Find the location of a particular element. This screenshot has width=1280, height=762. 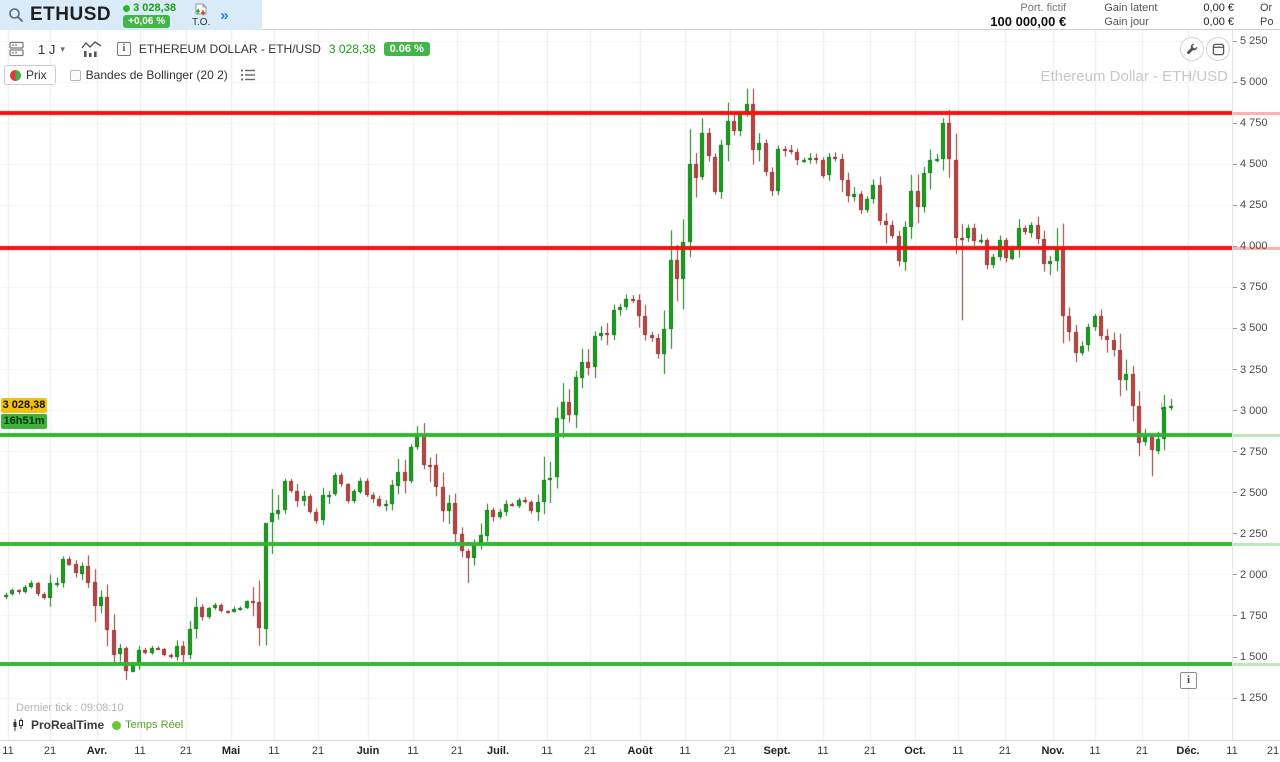

chart-settings-button is located at coordinates (1192, 49).